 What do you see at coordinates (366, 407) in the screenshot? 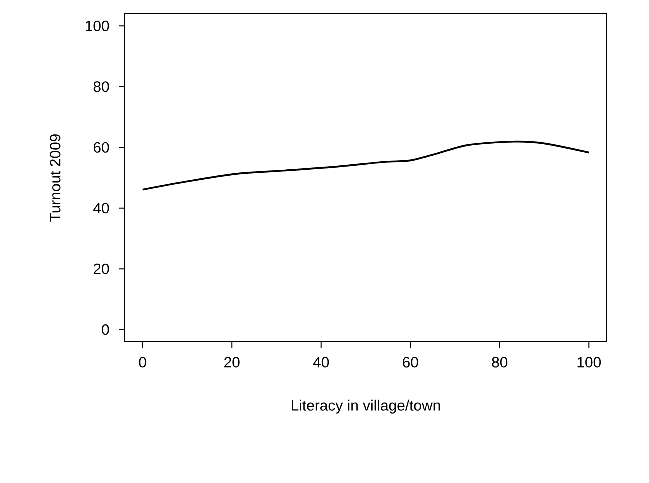
I see `x-axis-title: Literacy in village/town` at bounding box center [366, 407].